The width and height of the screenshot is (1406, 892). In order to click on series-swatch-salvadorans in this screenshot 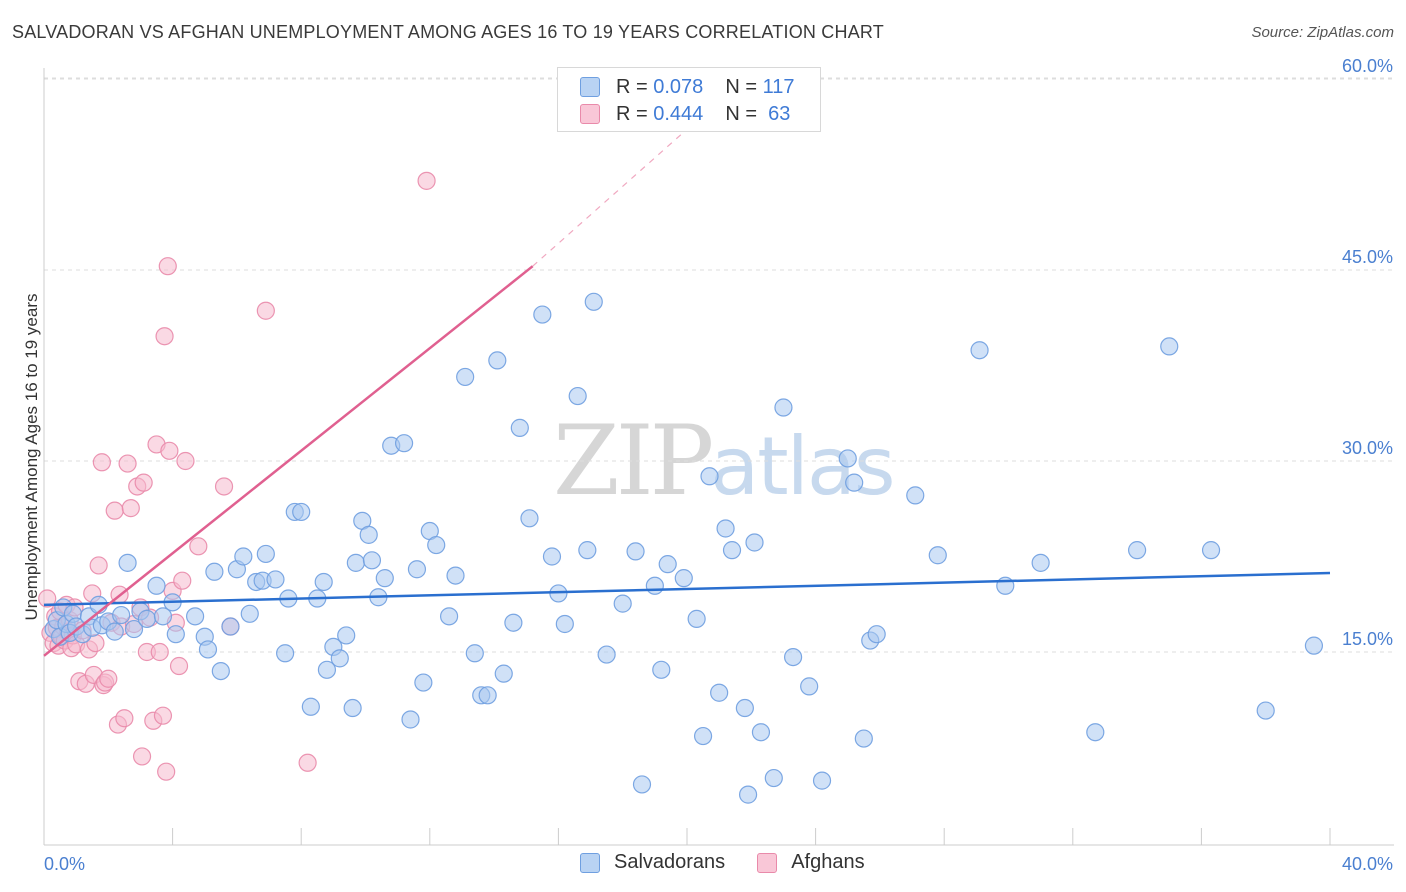, I will do `click(590, 862)`.